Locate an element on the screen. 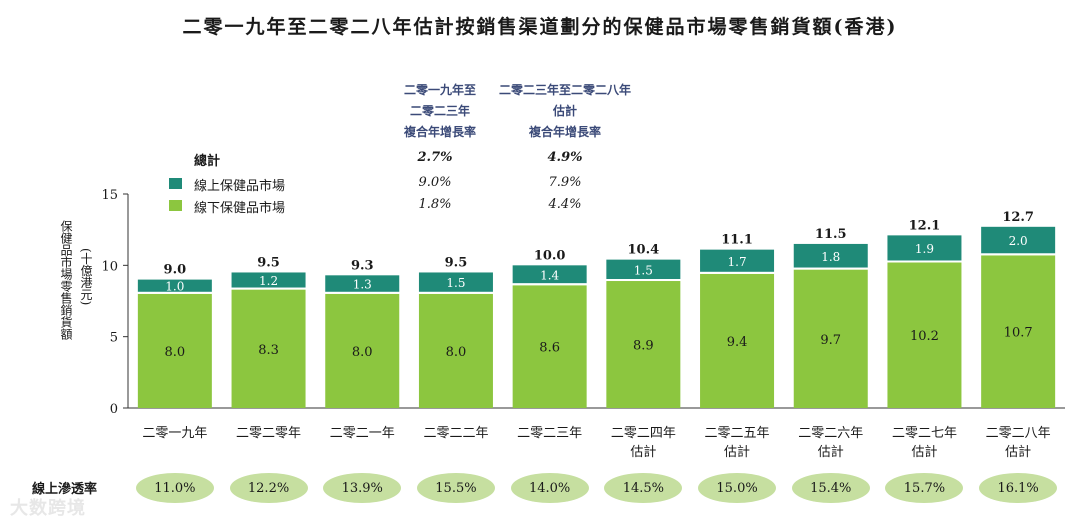 The height and width of the screenshot is (527, 1080). x-tick-label: 二零二六年 is located at coordinates (830, 433).